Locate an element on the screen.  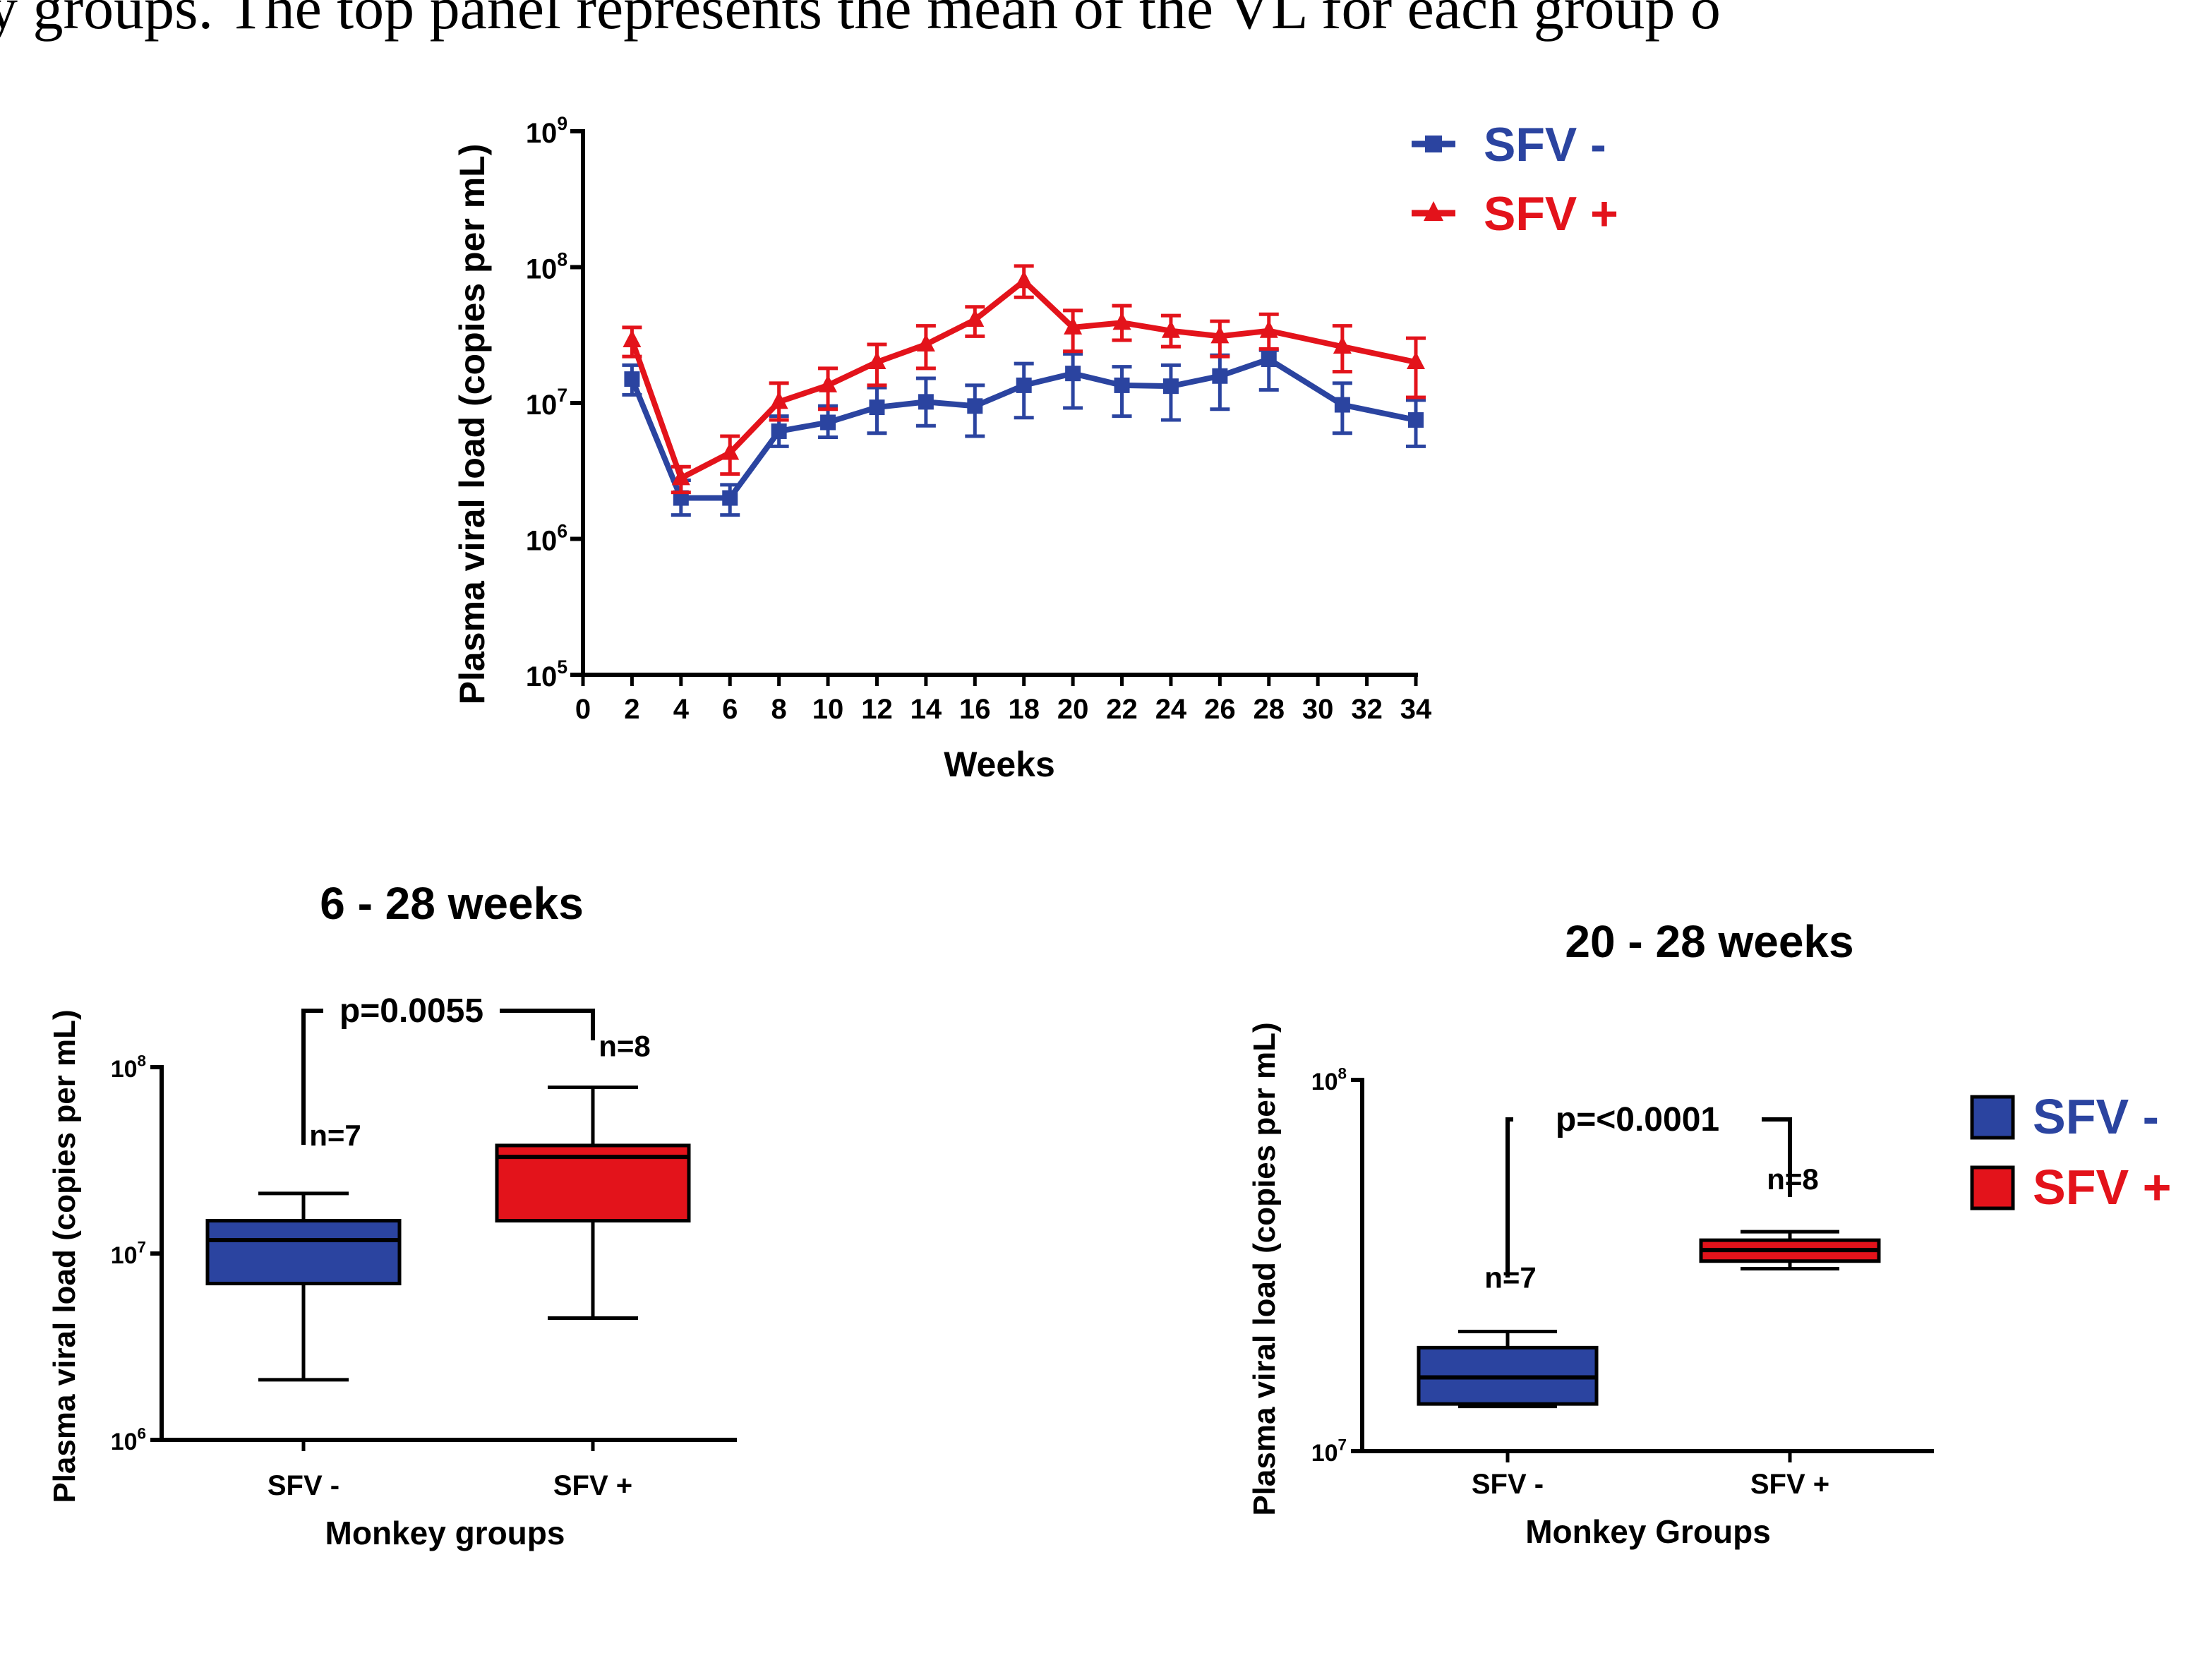
significance-bracket: p=0.0055 is located at coordinates (448, 1068).